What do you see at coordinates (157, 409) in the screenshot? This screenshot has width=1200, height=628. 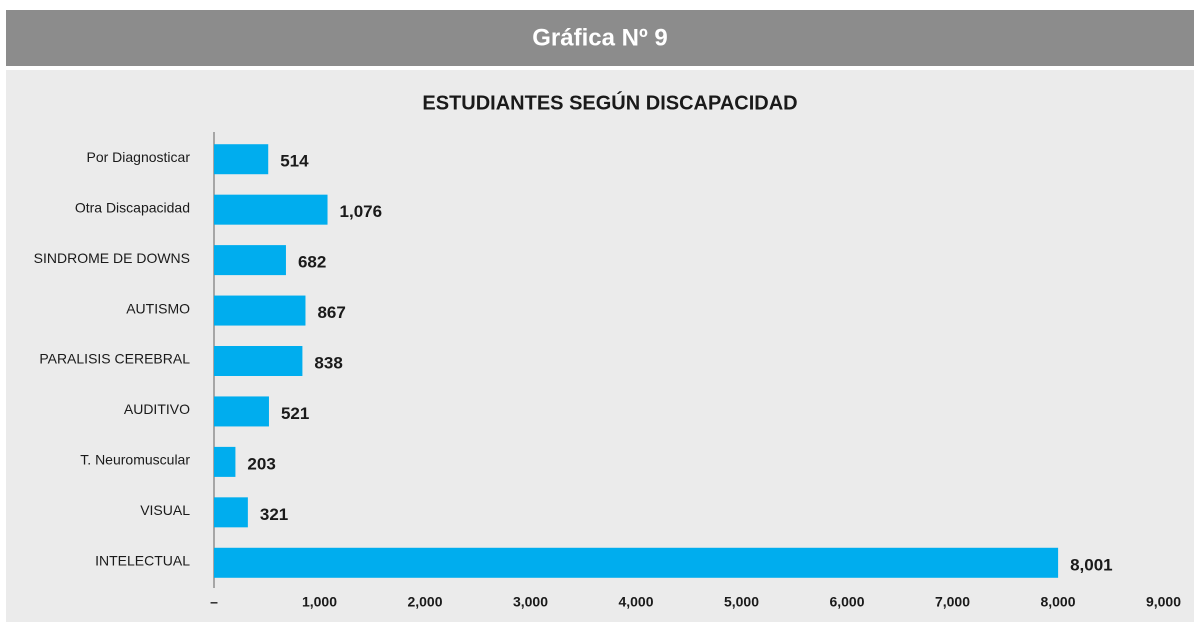 I see `y-tick-label: AUDITIVO` at bounding box center [157, 409].